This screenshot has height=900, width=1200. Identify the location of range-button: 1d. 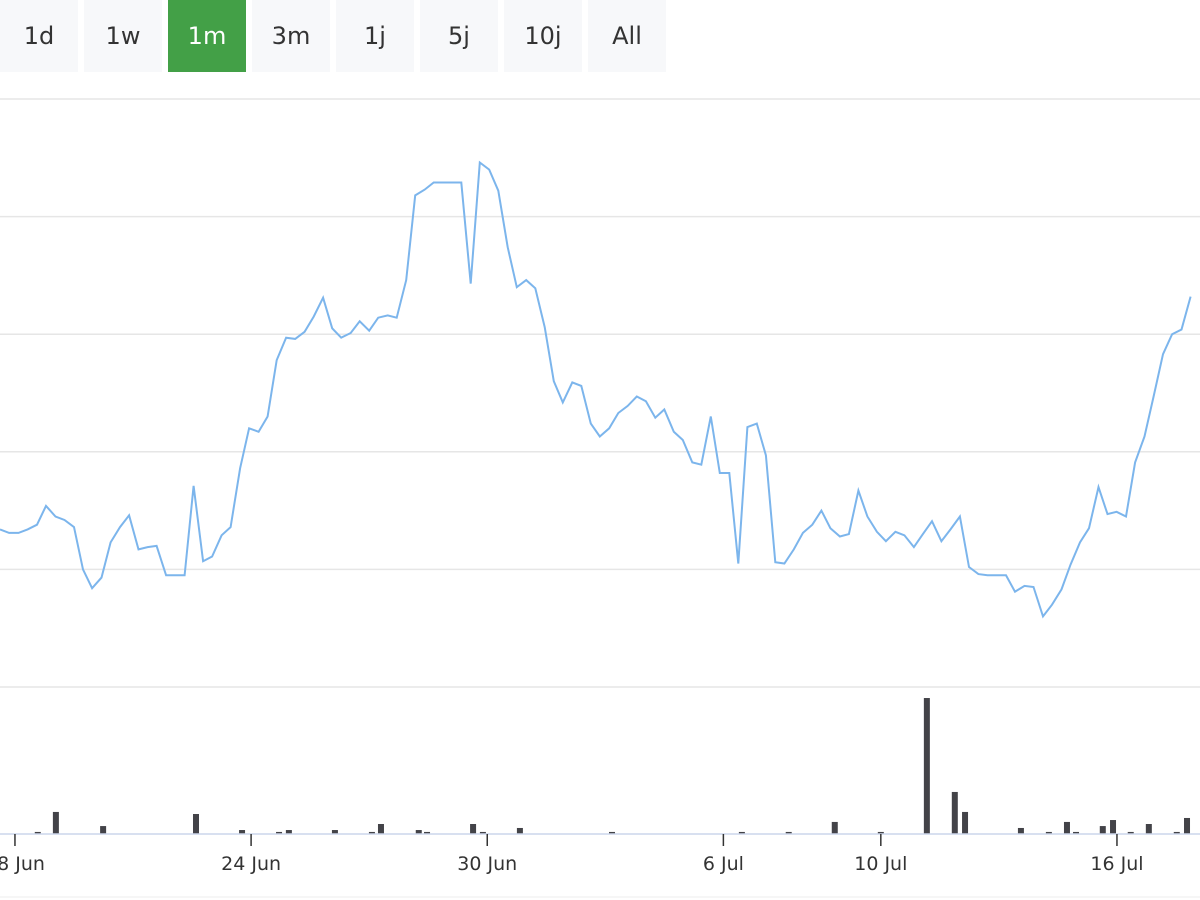
(39, 36).